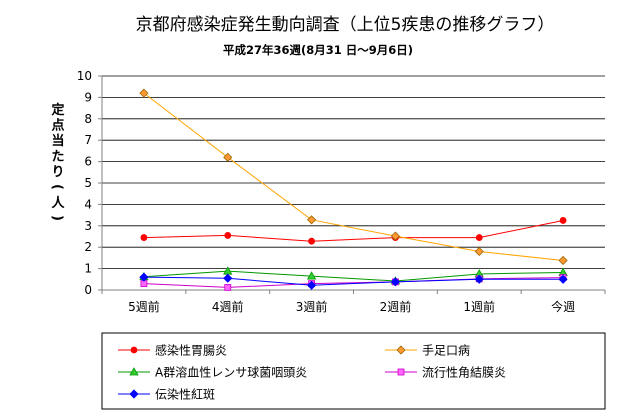 This screenshot has width=639, height=415. I want to click on x-tick-label: 3週前, so click(312, 306).